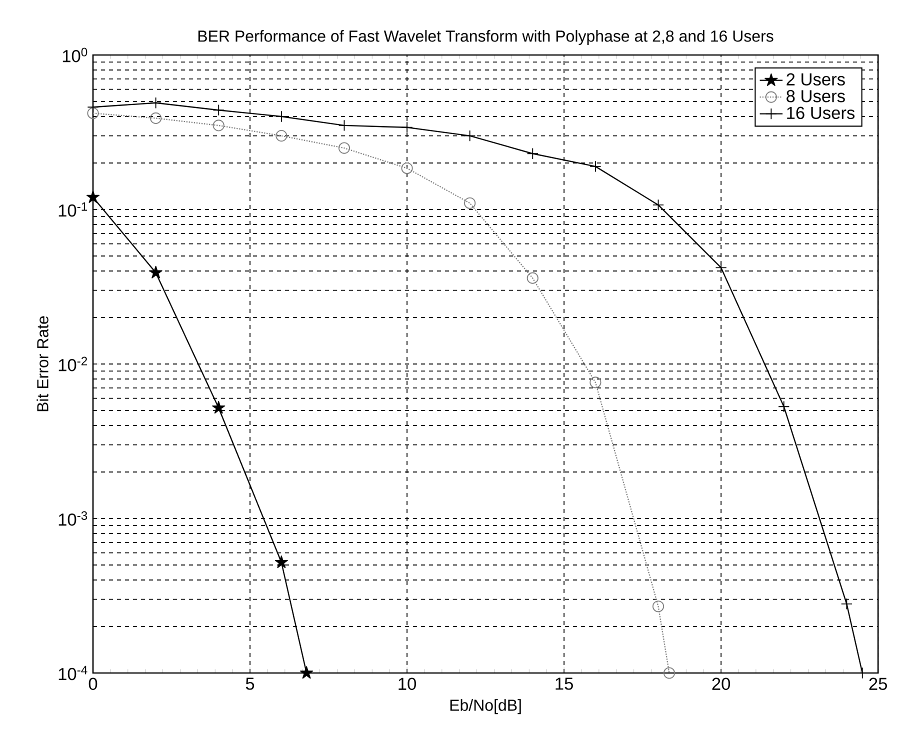 This screenshot has width=912, height=738. I want to click on y-tick-label: 10$^{-2}$, so click(73, 364).